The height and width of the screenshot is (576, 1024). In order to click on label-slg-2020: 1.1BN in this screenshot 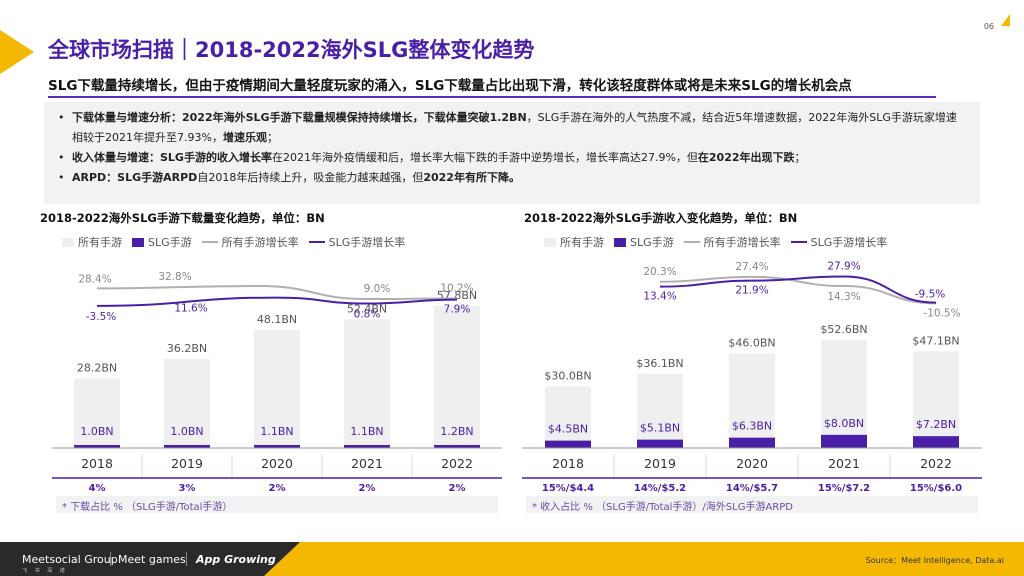, I will do `click(276, 431)`.